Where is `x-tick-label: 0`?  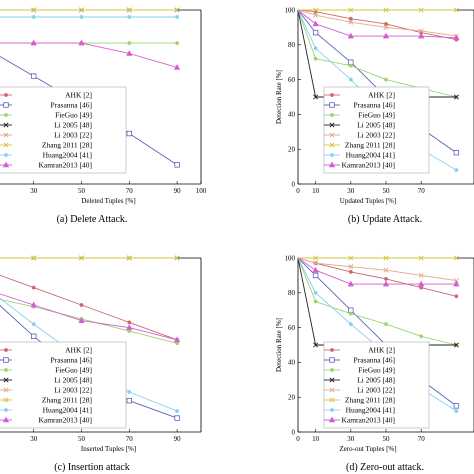
x-tick-label: 0 is located at coordinates (298, 439).